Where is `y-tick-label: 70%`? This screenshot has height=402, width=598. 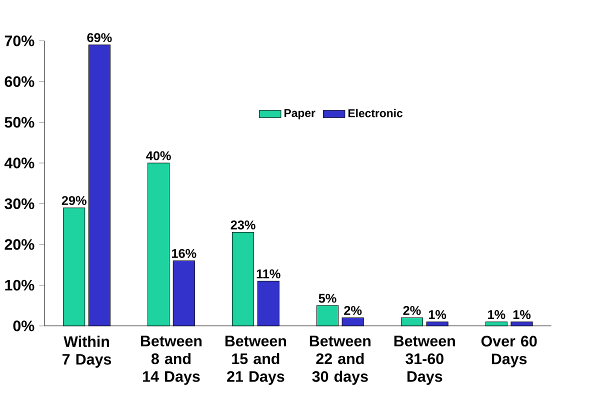 y-tick-label: 70% is located at coordinates (19, 41).